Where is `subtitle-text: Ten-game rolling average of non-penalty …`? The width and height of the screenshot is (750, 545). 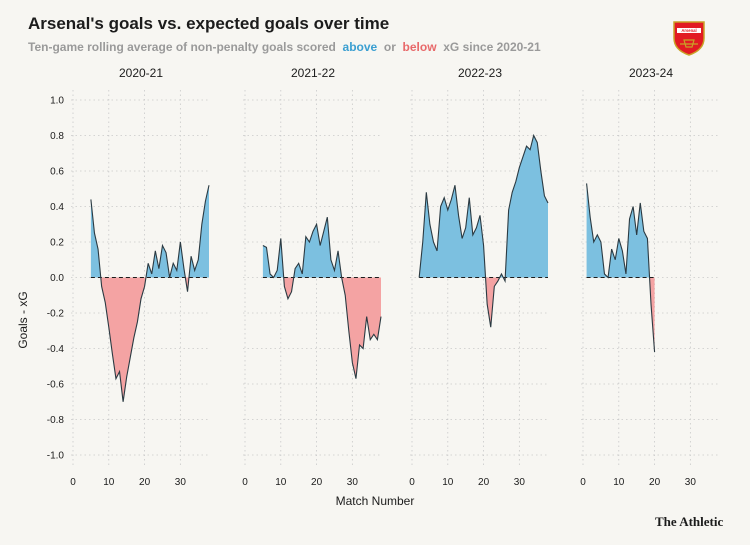 subtitle-text: Ten-game rolling average of non-penalty … is located at coordinates (182, 47).